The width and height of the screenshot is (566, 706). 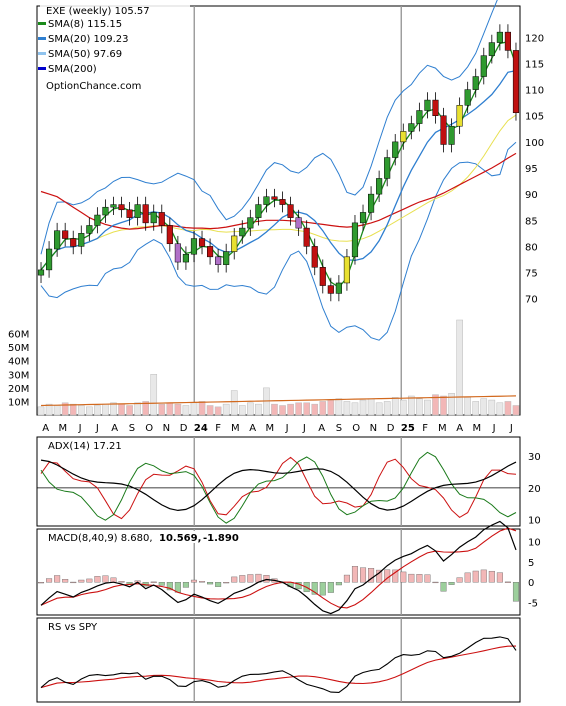 I want to click on x-tick-label: M, so click(x=235, y=428).